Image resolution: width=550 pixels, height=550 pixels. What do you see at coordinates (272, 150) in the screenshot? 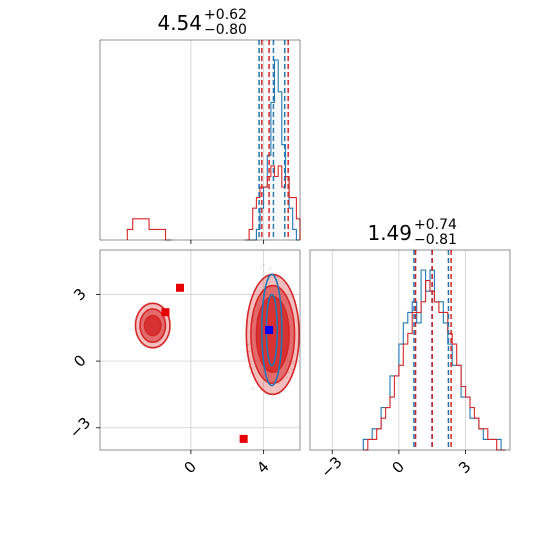
I see `histogram-series_a` at bounding box center [272, 150].